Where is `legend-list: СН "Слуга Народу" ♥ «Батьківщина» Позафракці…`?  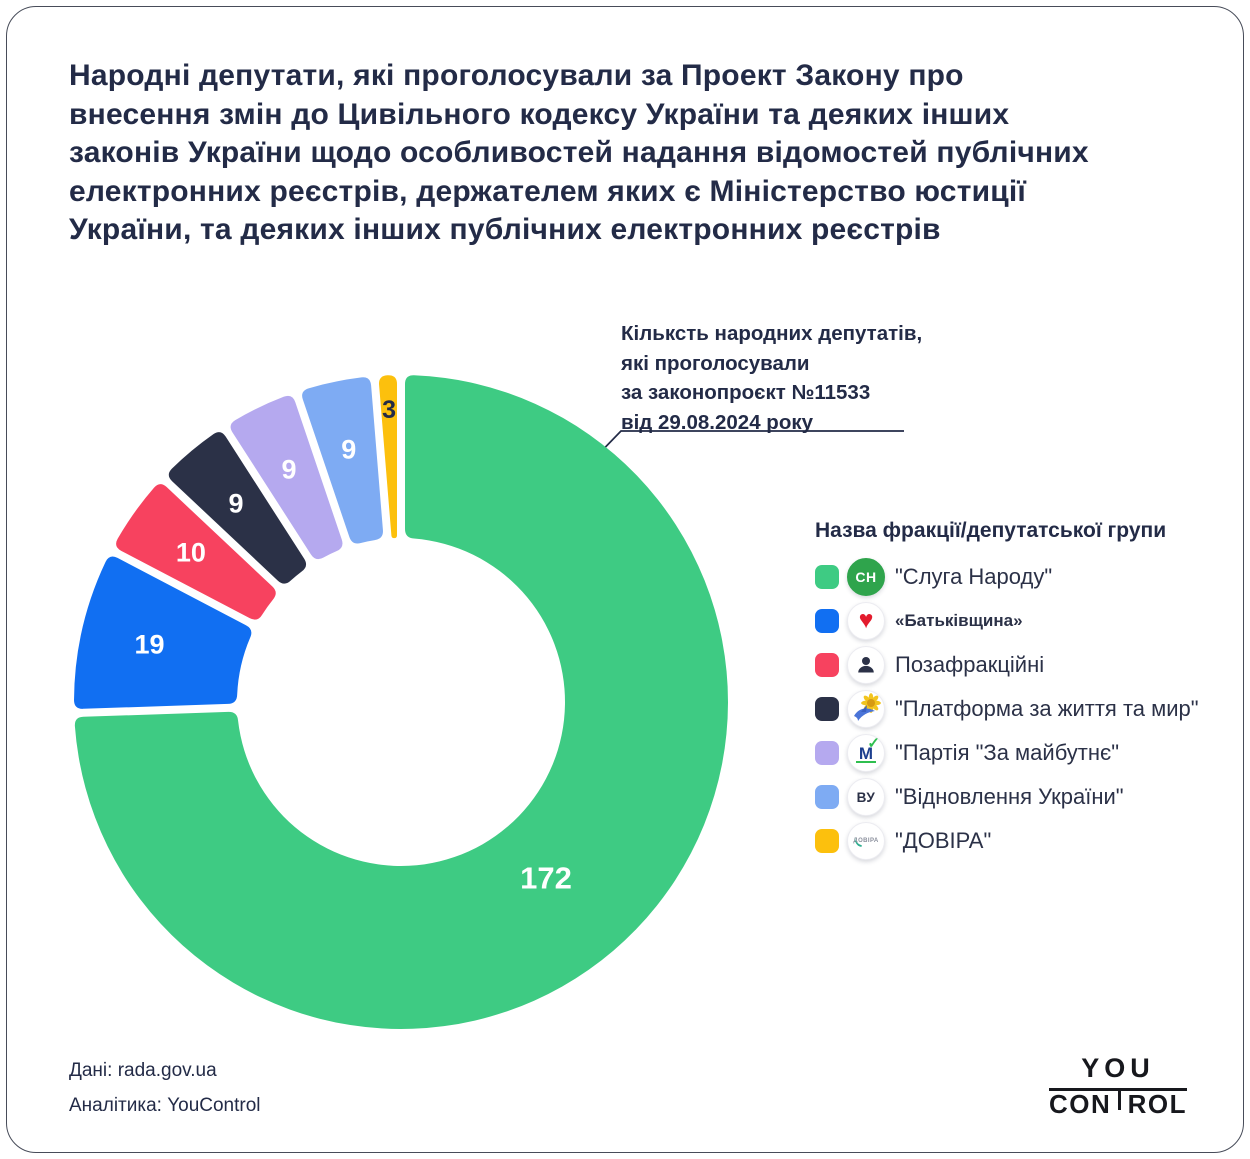
legend-list: СН "Слуга Народу" ♥ «Батьківщина» Позафракці… is located at coordinates (1025, 709).